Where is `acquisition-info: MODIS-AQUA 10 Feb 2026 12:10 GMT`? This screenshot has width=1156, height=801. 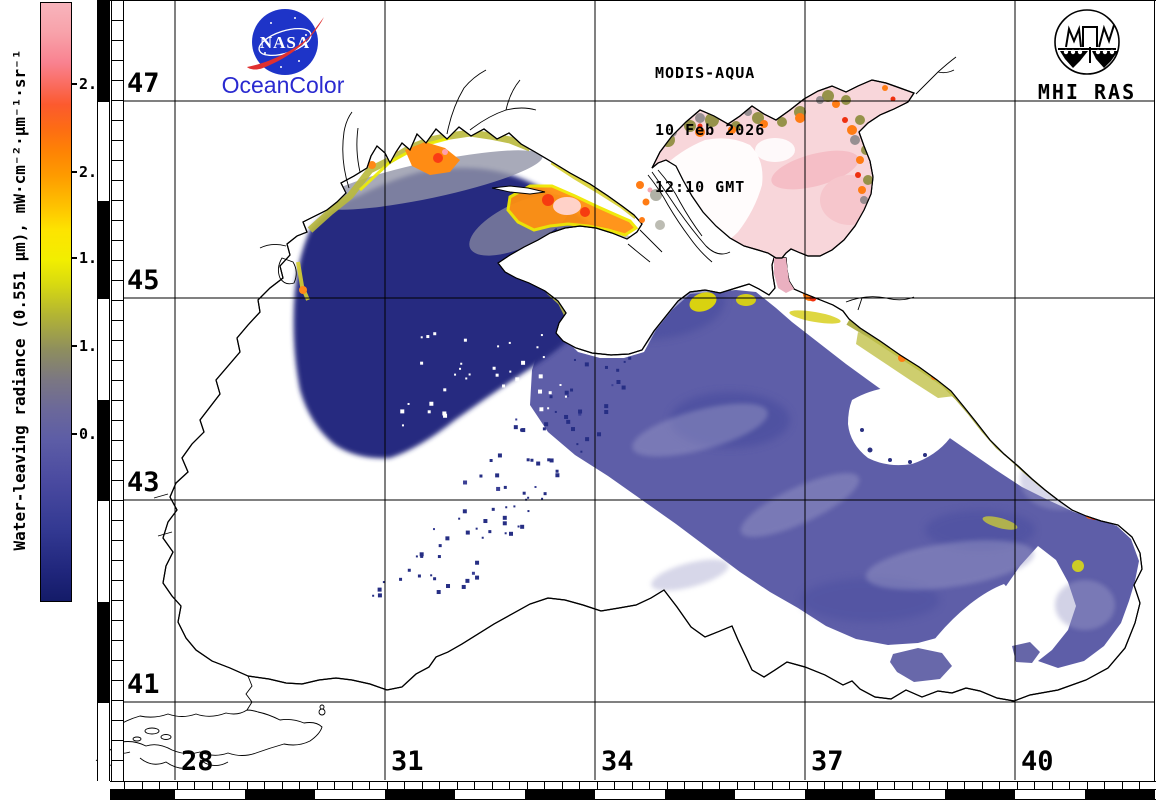 acquisition-info: MODIS-AQUA 10 Feb 2026 12:10 GMT is located at coordinates (710, 130).